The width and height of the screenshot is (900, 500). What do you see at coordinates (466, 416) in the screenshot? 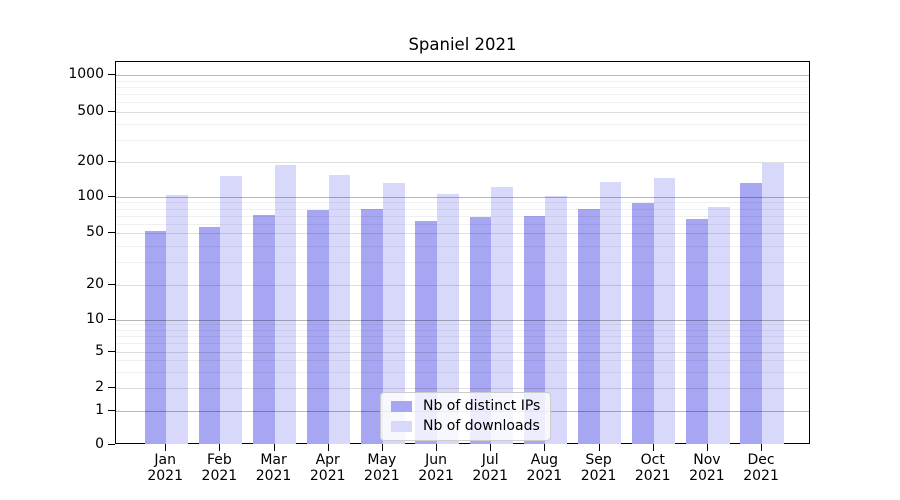
I see `legend: Nb of distinct IPs Nb of downloads` at bounding box center [466, 416].